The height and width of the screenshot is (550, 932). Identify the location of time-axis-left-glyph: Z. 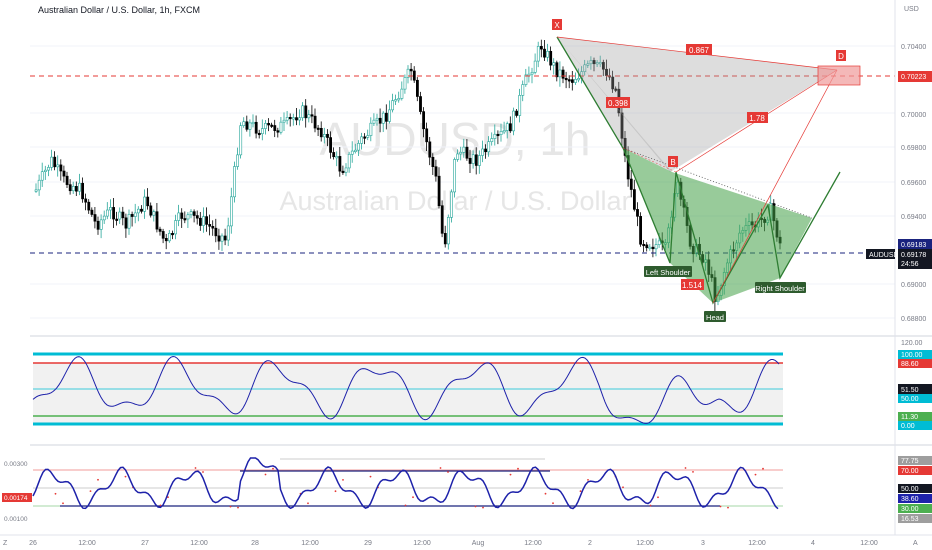
(5, 543).